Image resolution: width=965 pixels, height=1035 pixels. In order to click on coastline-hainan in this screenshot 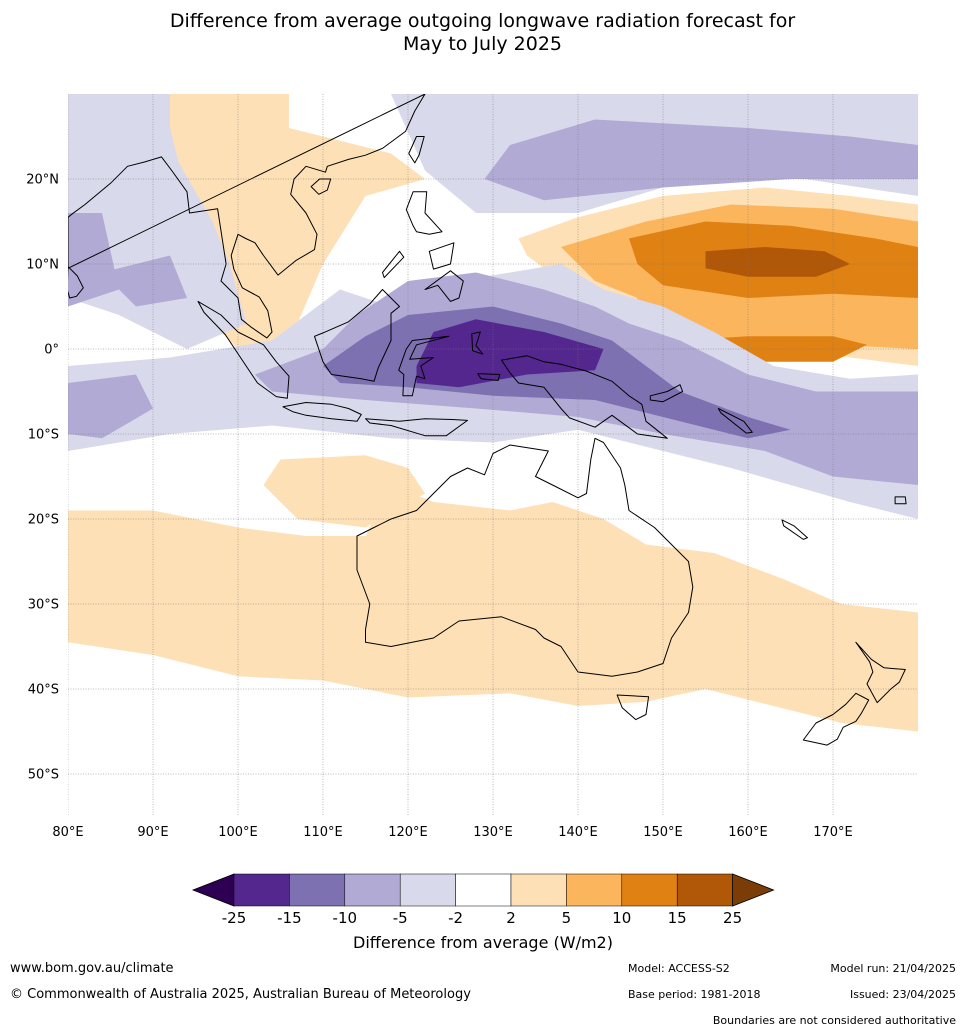, I will do `click(321, 186)`.